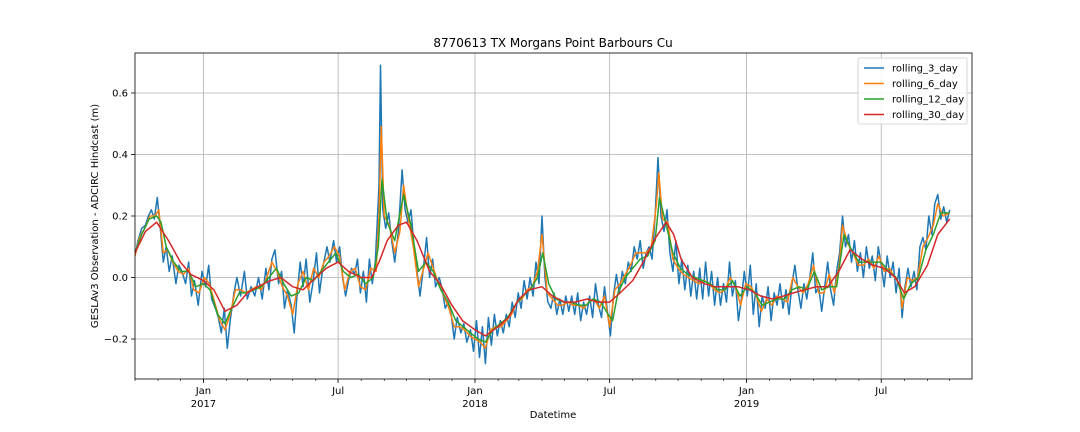 The width and height of the screenshot is (1080, 432). What do you see at coordinates (474, 404) in the screenshot?
I see `x-tick-year-label: 2018` at bounding box center [474, 404].